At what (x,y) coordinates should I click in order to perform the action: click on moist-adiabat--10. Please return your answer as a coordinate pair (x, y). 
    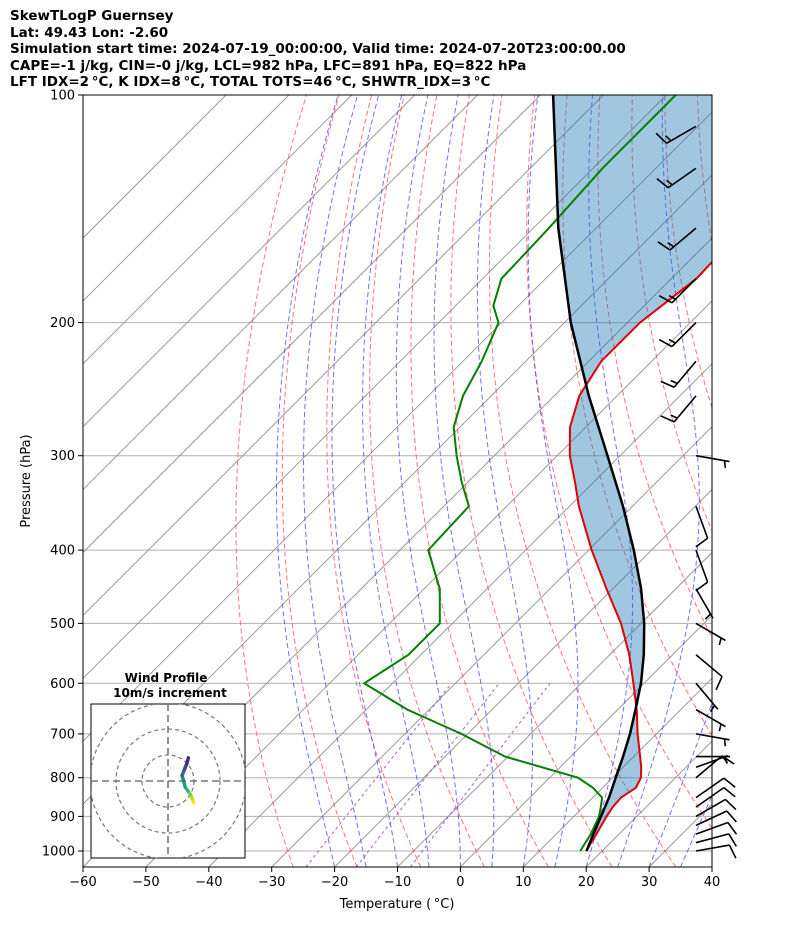
    Looking at the image, I should click on (364, 481).